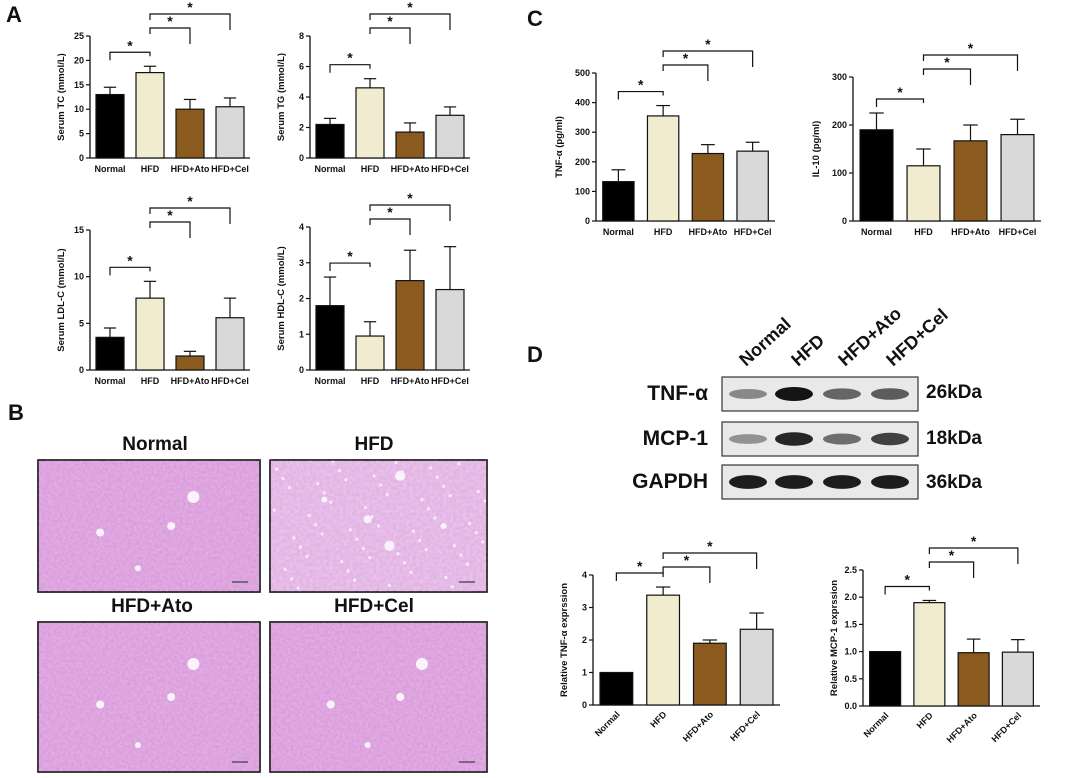 Image resolution: width=1065 pixels, height=778 pixels. I want to click on y-tick-label: 1, so click(301, 334).